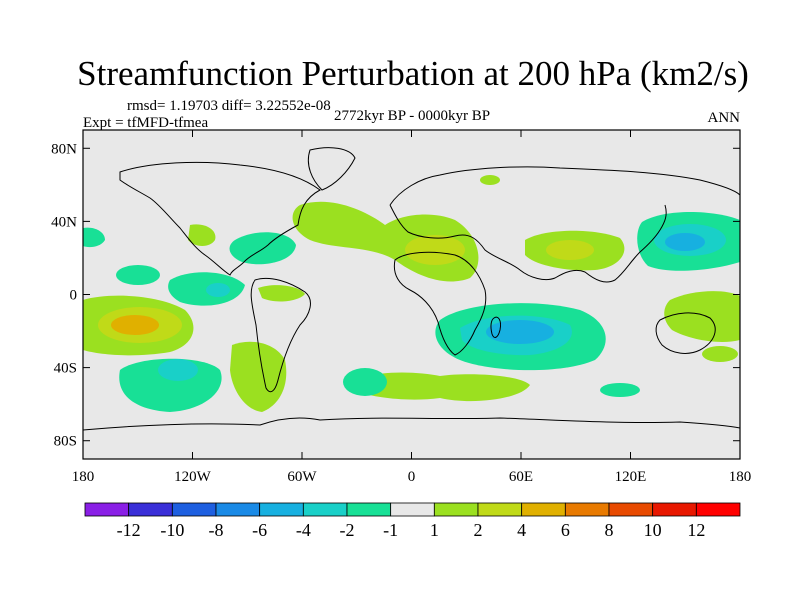 The height and width of the screenshot is (600, 800). Describe the element at coordinates (653, 530) in the screenshot. I see `colorbar-label: 10` at that location.